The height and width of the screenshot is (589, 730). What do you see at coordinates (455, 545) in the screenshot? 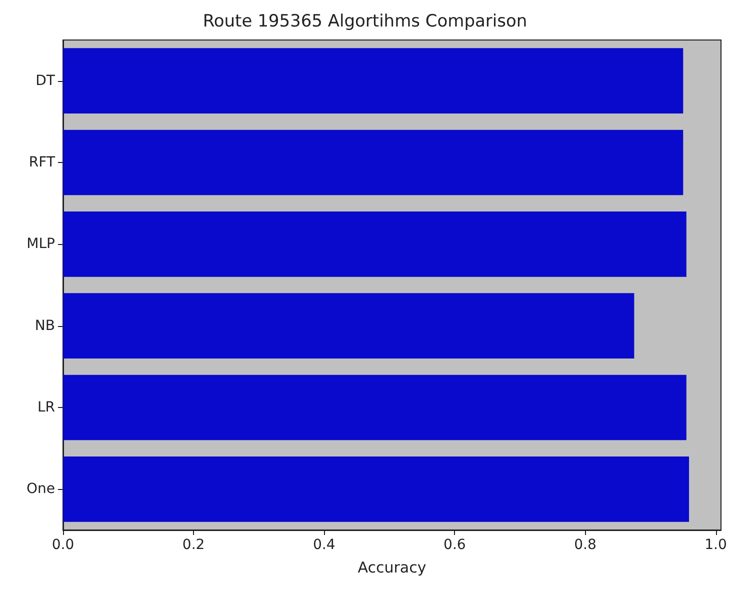
I see `x-tick-label: 0.6` at bounding box center [455, 545].